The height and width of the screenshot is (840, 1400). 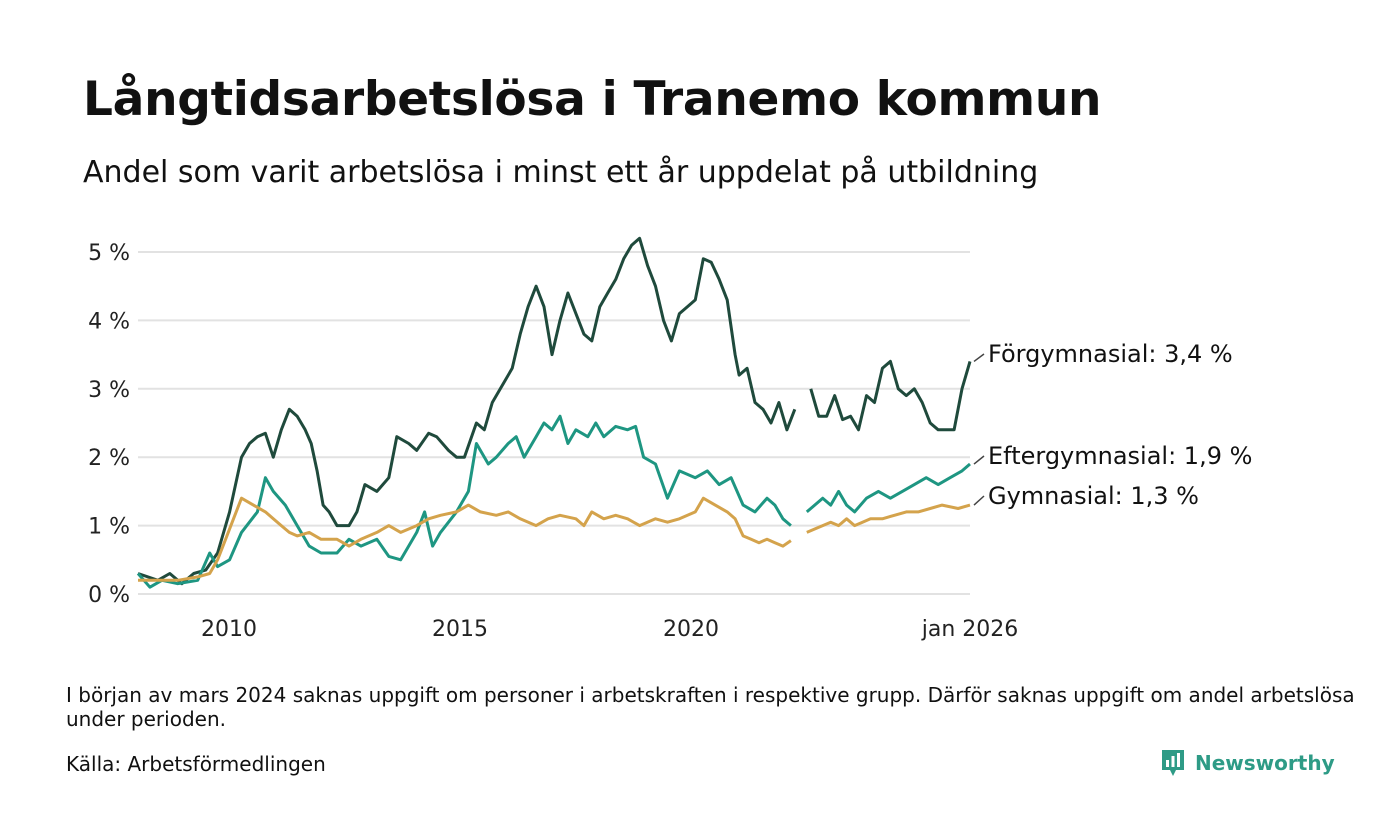 I want to click on brand-name: Newsworthy, so click(x=1265, y=763).